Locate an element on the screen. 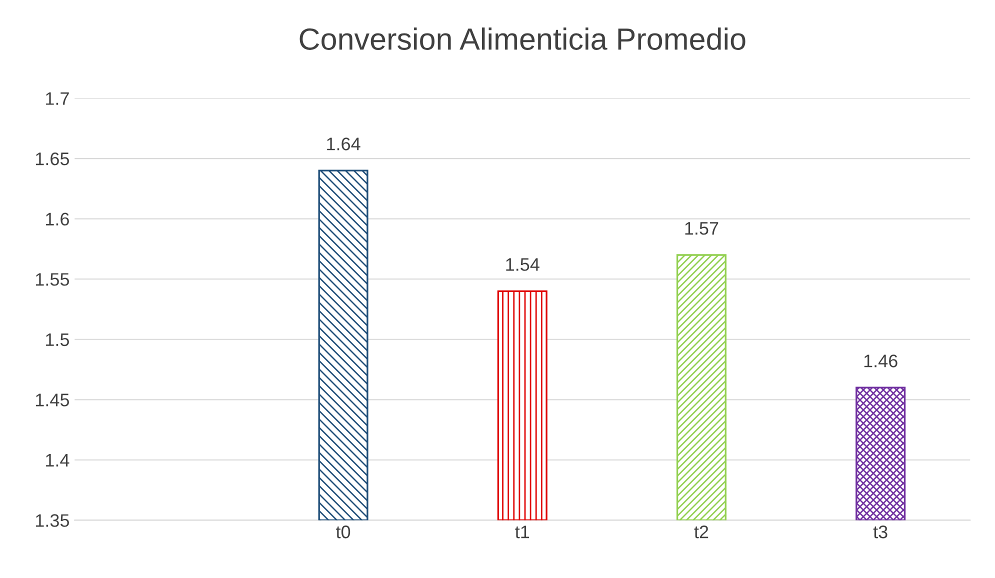 The height and width of the screenshot is (578, 995). x-tick-label: t3 is located at coordinates (880, 532).